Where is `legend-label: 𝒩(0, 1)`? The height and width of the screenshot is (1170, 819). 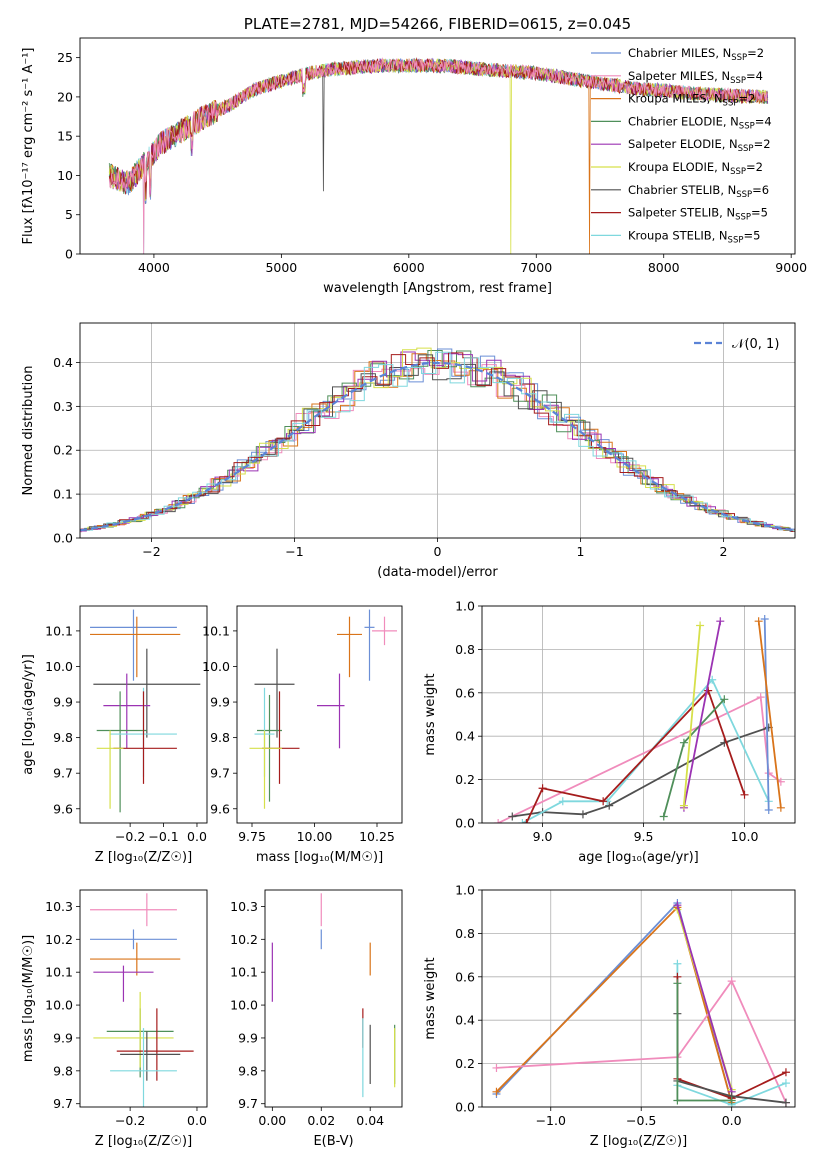
legend-label: 𝒩(0, 1) is located at coordinates (755, 344).